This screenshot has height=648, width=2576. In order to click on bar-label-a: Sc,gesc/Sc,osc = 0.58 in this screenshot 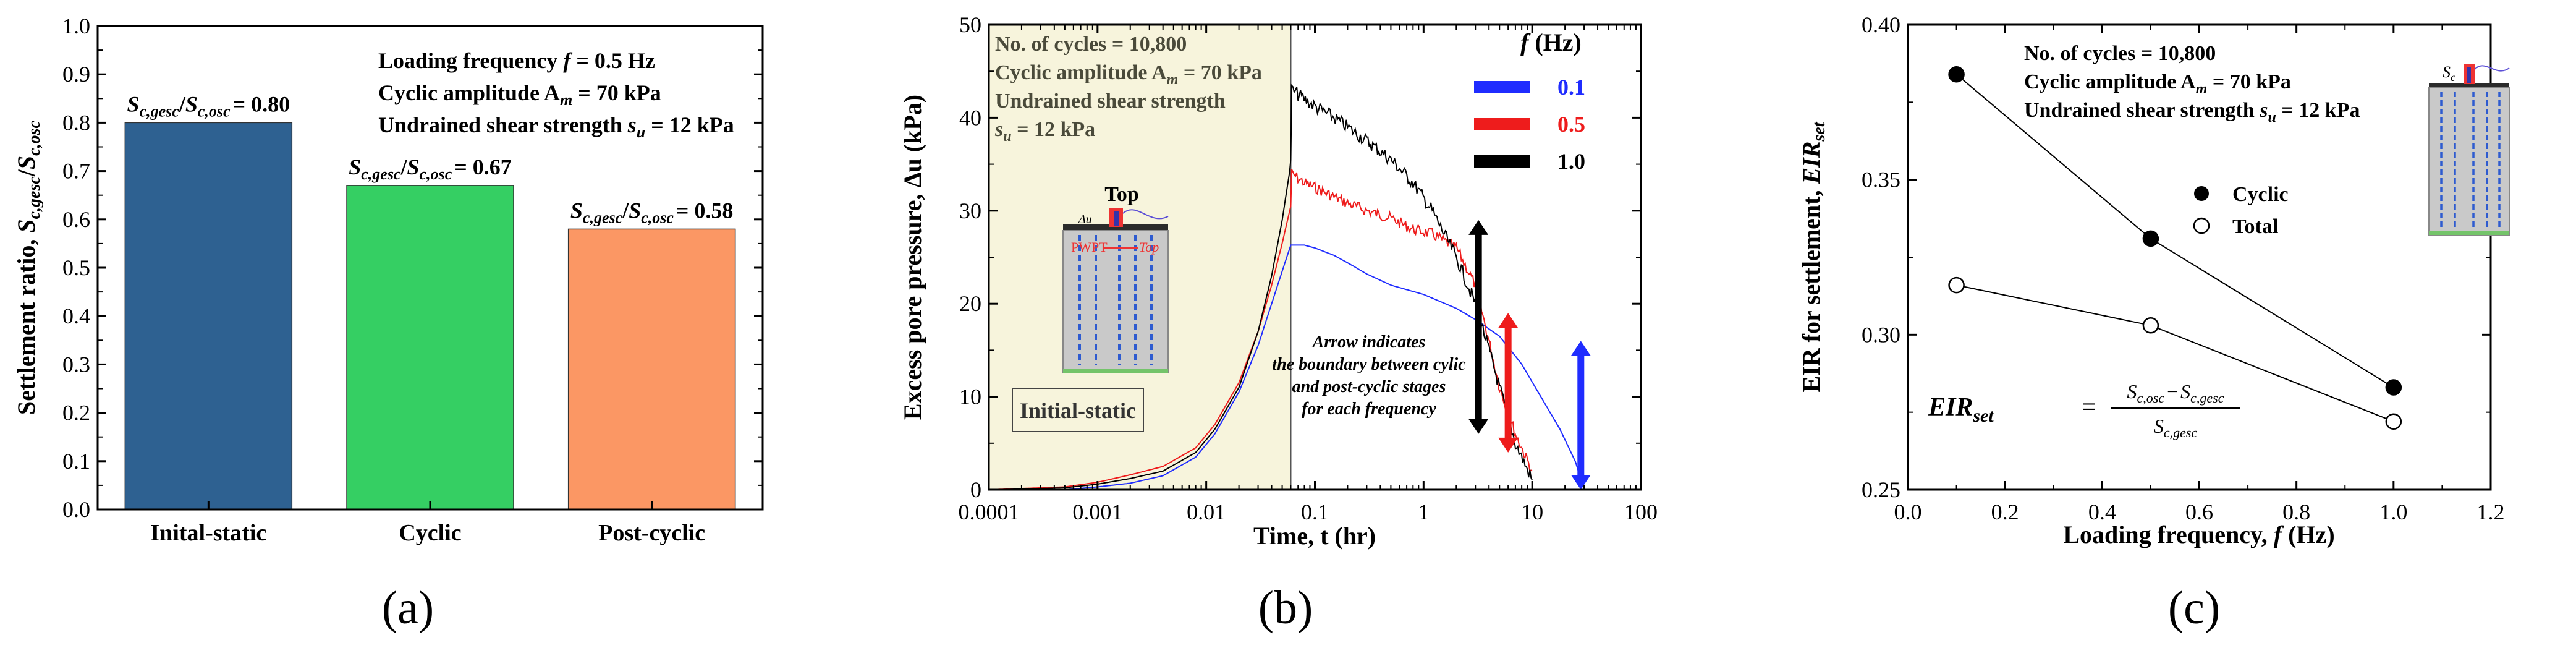, I will do `click(652, 212)`.